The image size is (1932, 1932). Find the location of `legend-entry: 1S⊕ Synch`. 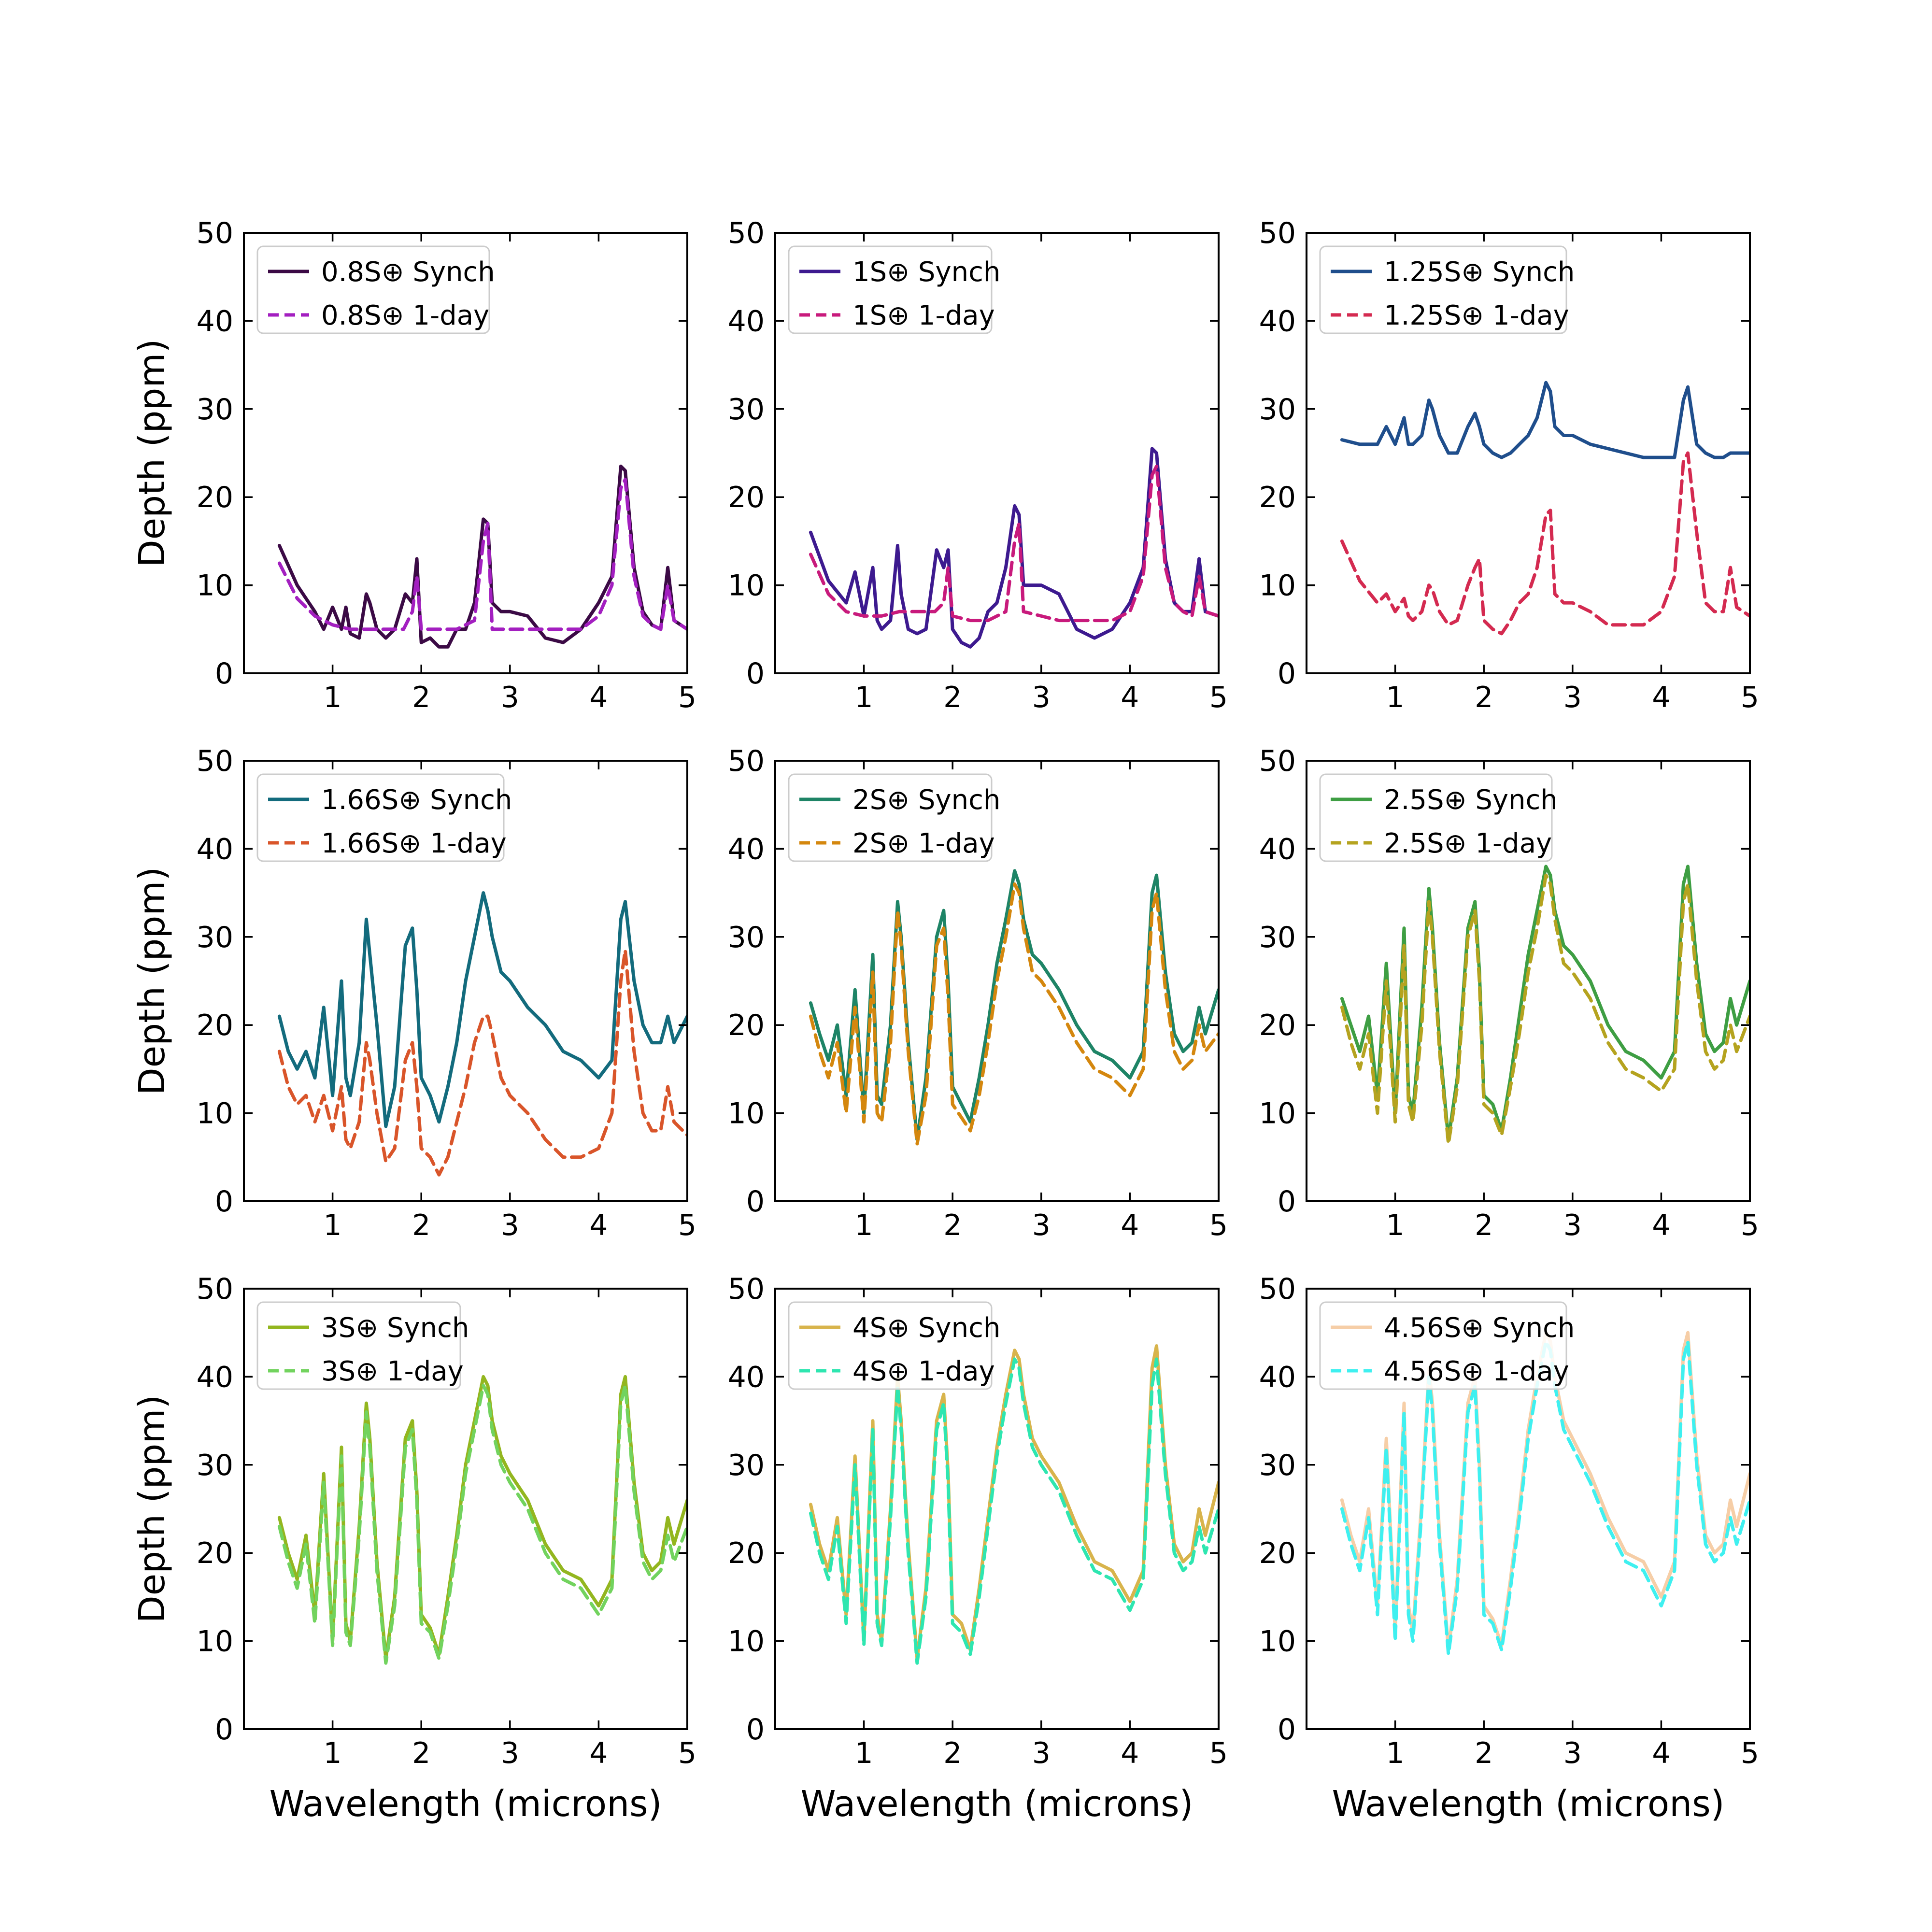

legend-entry: 1S⊕ Synch is located at coordinates (926, 272).